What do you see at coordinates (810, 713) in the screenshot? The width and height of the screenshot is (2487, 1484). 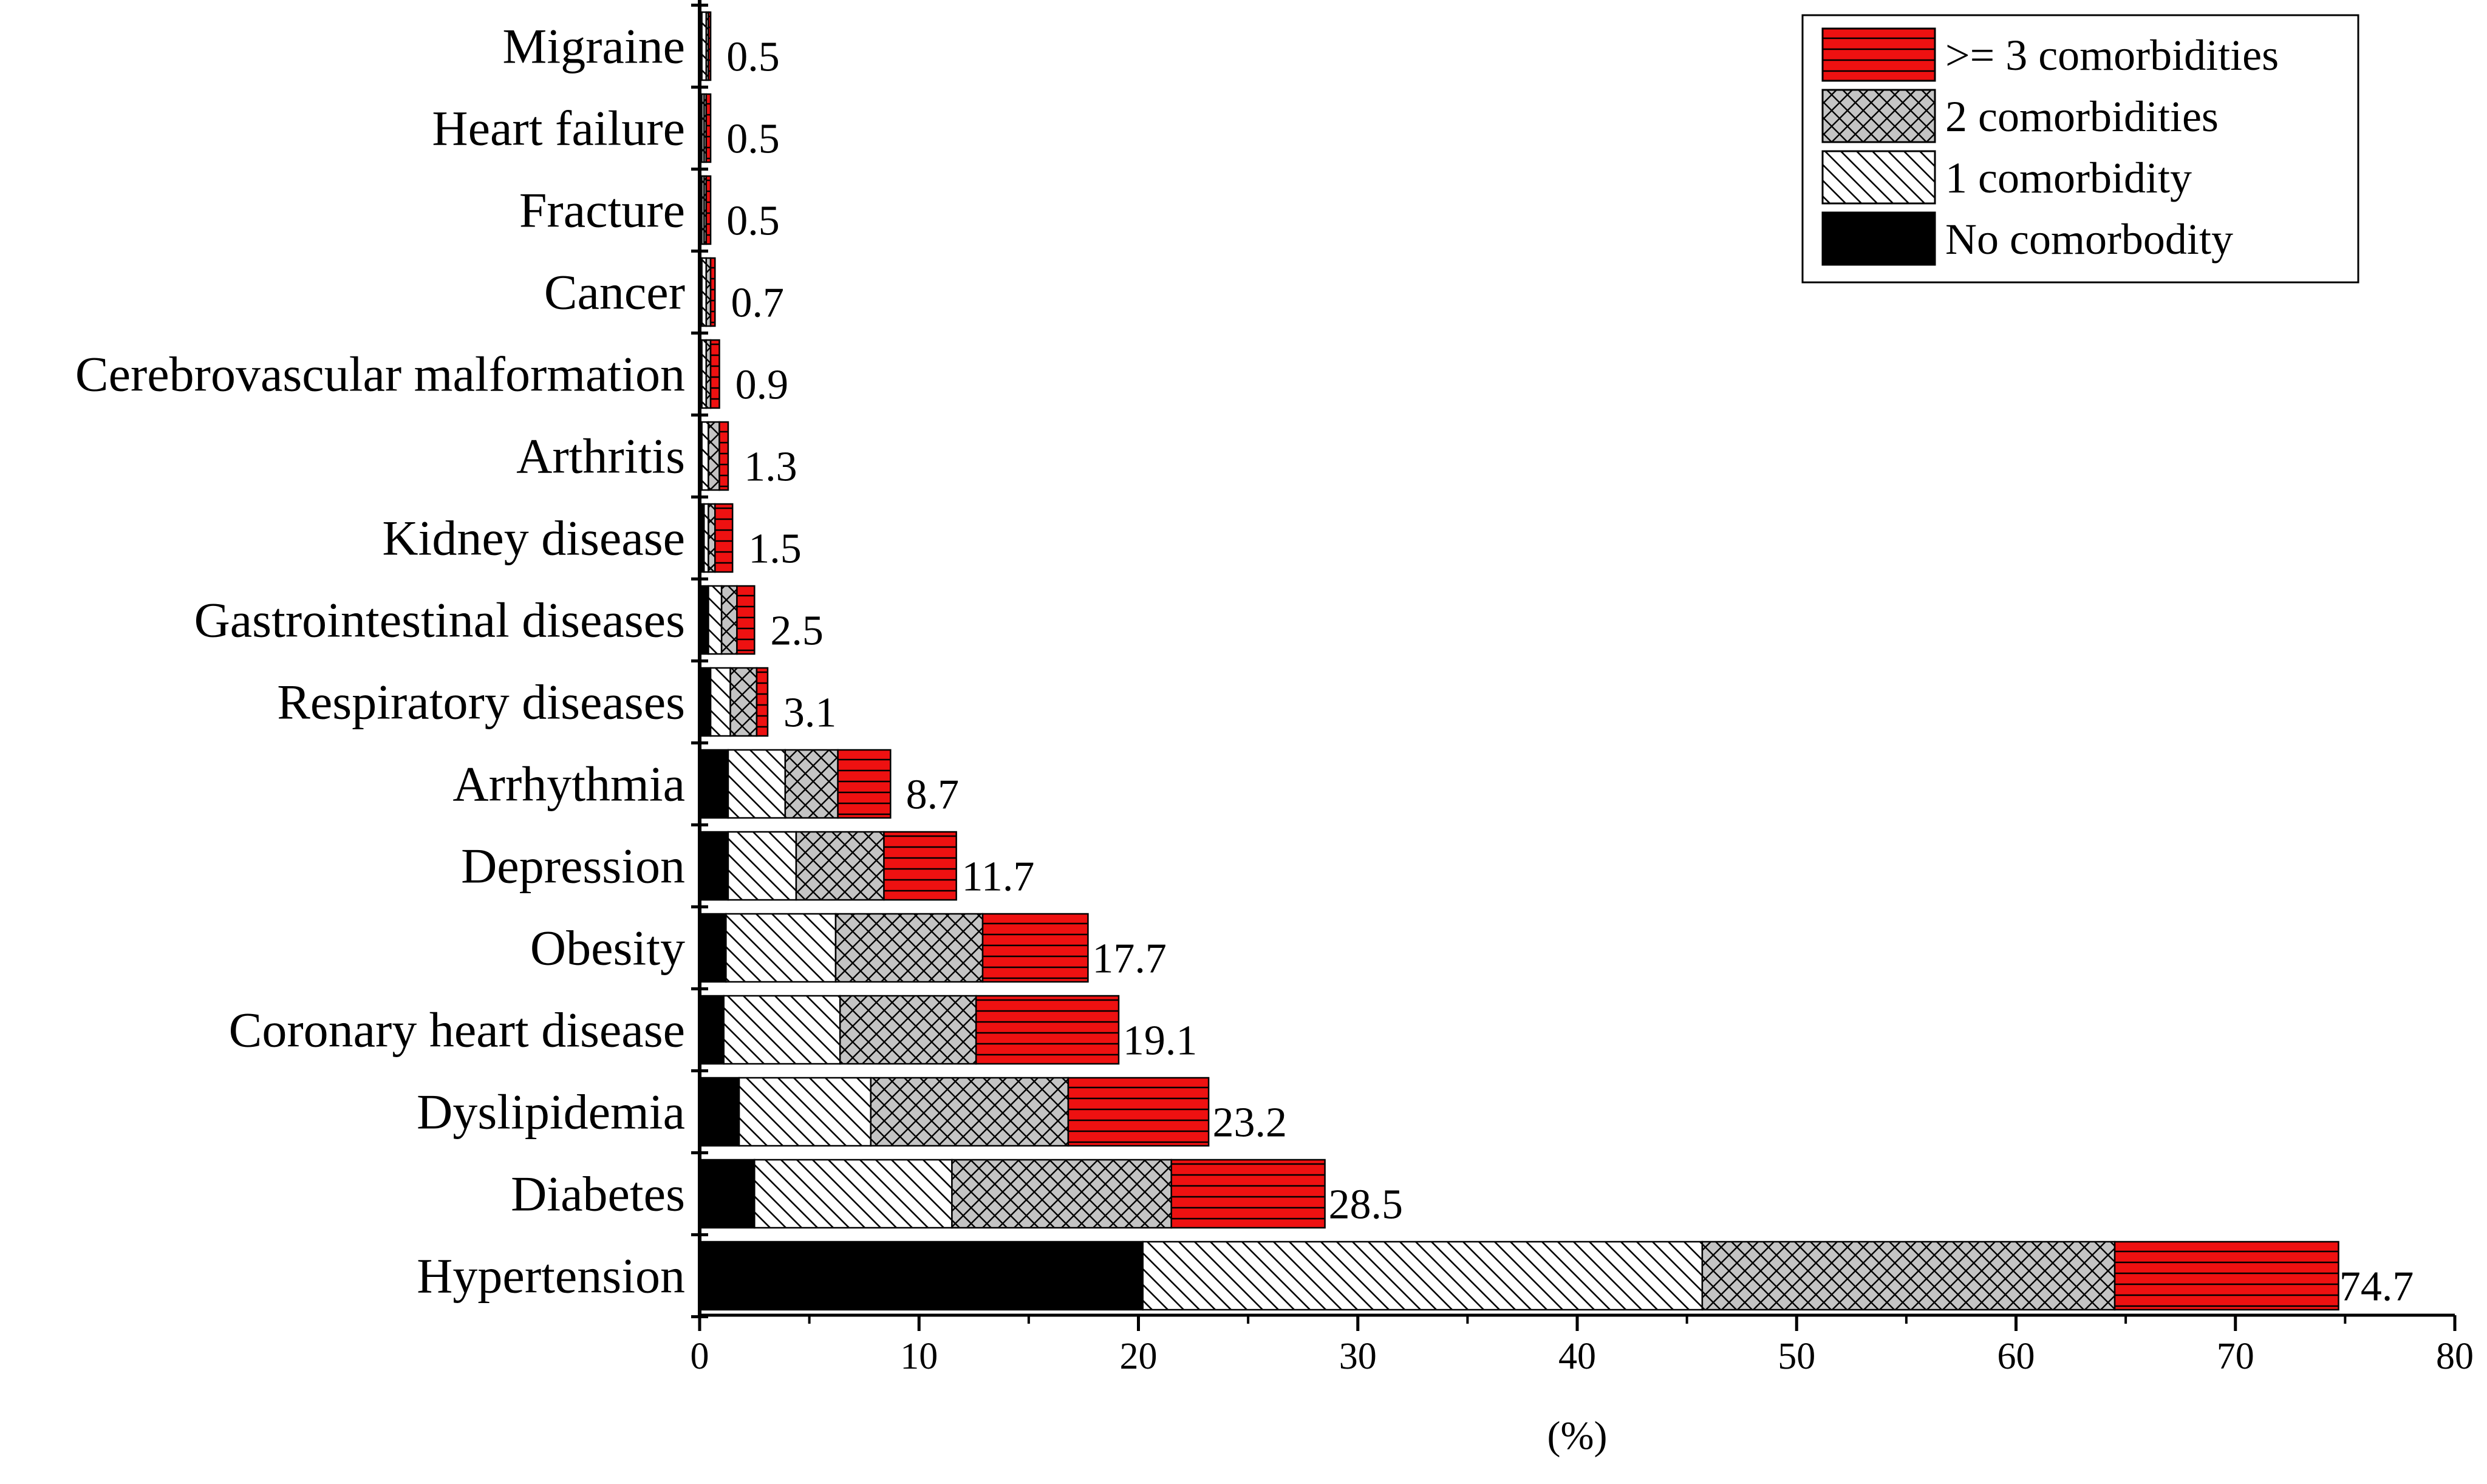 I see `total-value-label: 3.1` at bounding box center [810, 713].